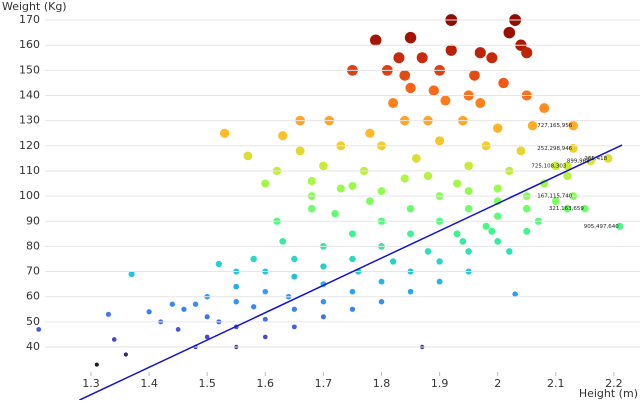  I want to click on point-label: 905,497,640, so click(601, 227).